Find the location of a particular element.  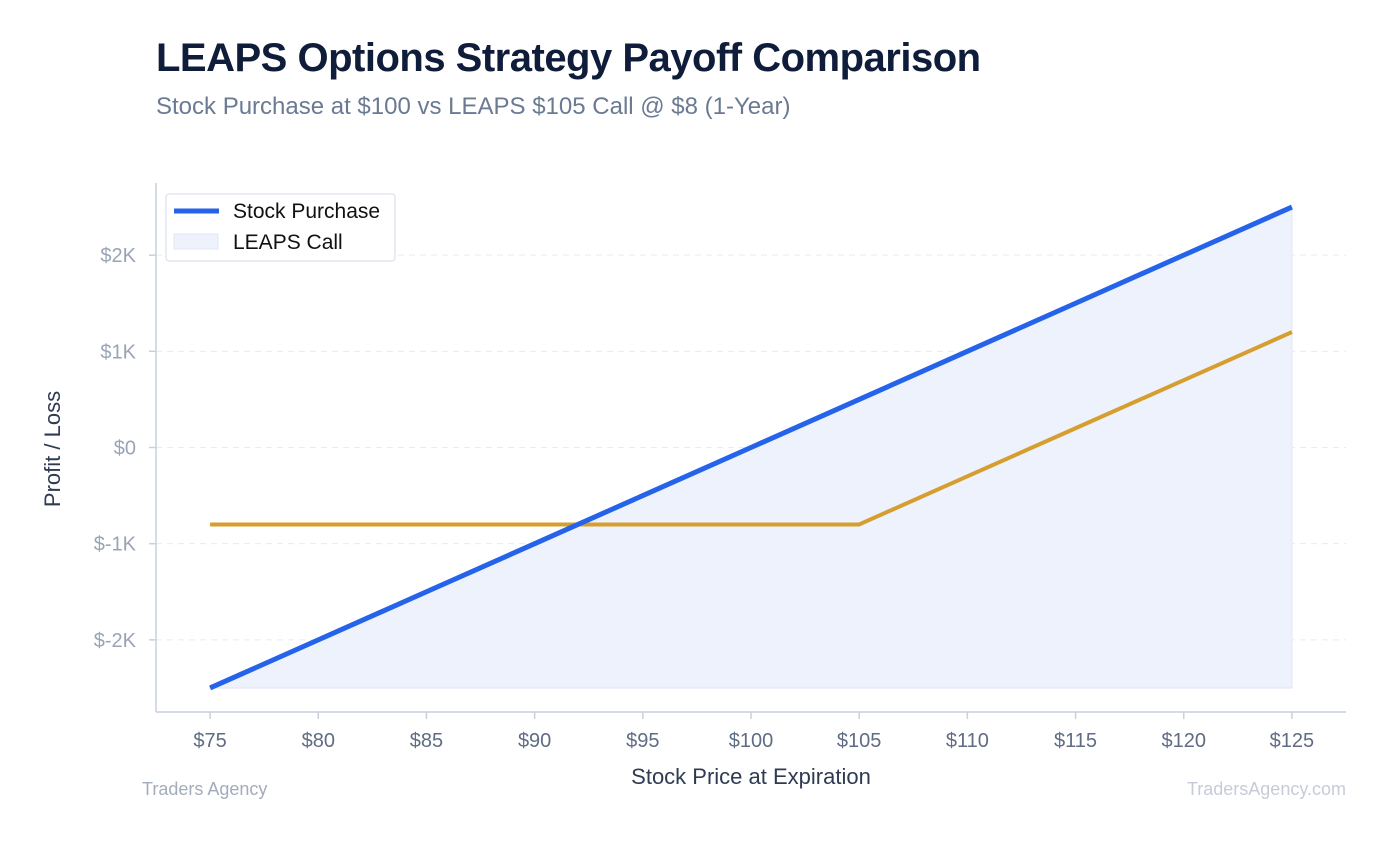

legend-box is located at coordinates (280, 227).